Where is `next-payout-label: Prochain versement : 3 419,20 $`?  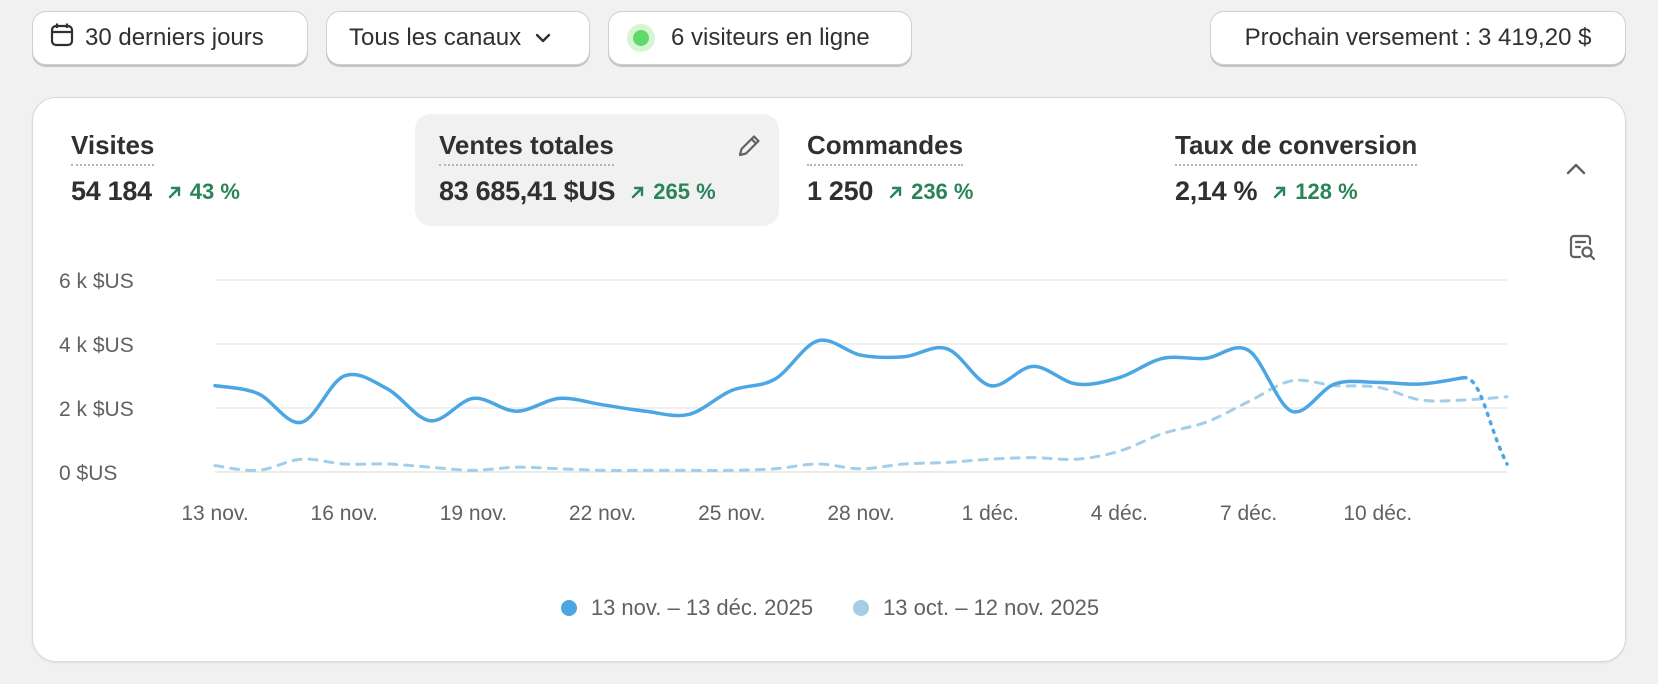
next-payout-label: Prochain versement : 3 419,20 $ is located at coordinates (1418, 37).